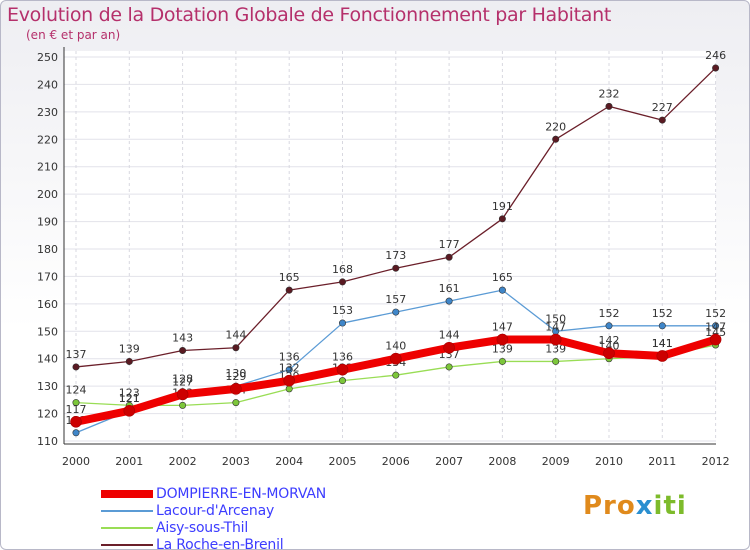  Describe the element at coordinates (609, 506) in the screenshot. I see `logo-text-start: Pro` at that location.